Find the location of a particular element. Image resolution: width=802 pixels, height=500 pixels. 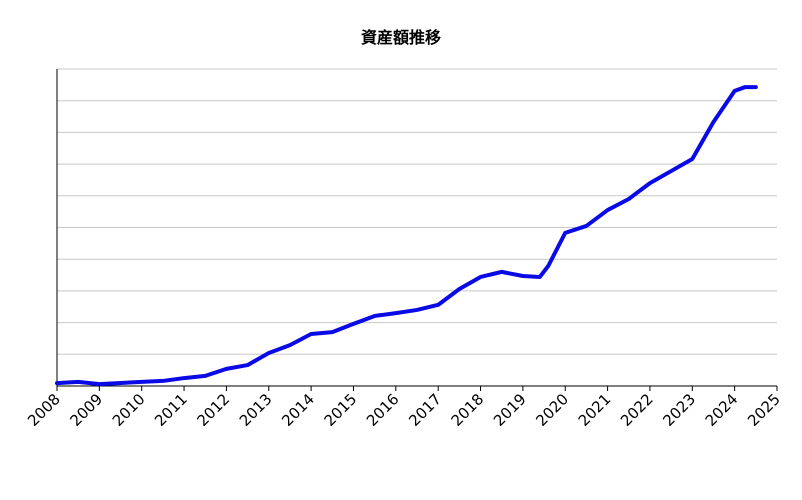

x-tick-label: 2014 is located at coordinates (298, 410).